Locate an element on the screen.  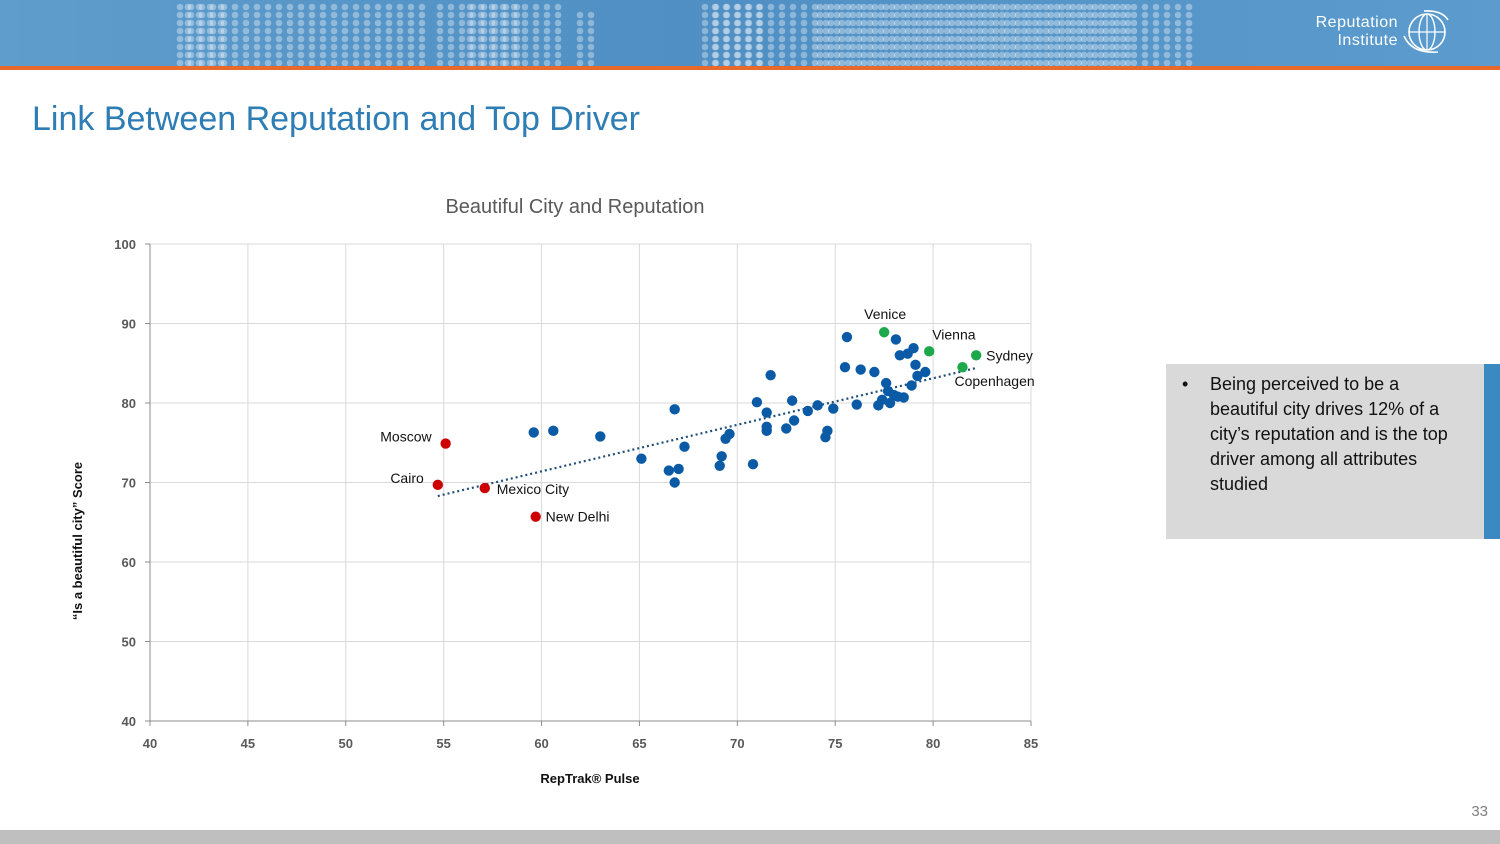
x-tick-label: 50 is located at coordinates (346, 743).